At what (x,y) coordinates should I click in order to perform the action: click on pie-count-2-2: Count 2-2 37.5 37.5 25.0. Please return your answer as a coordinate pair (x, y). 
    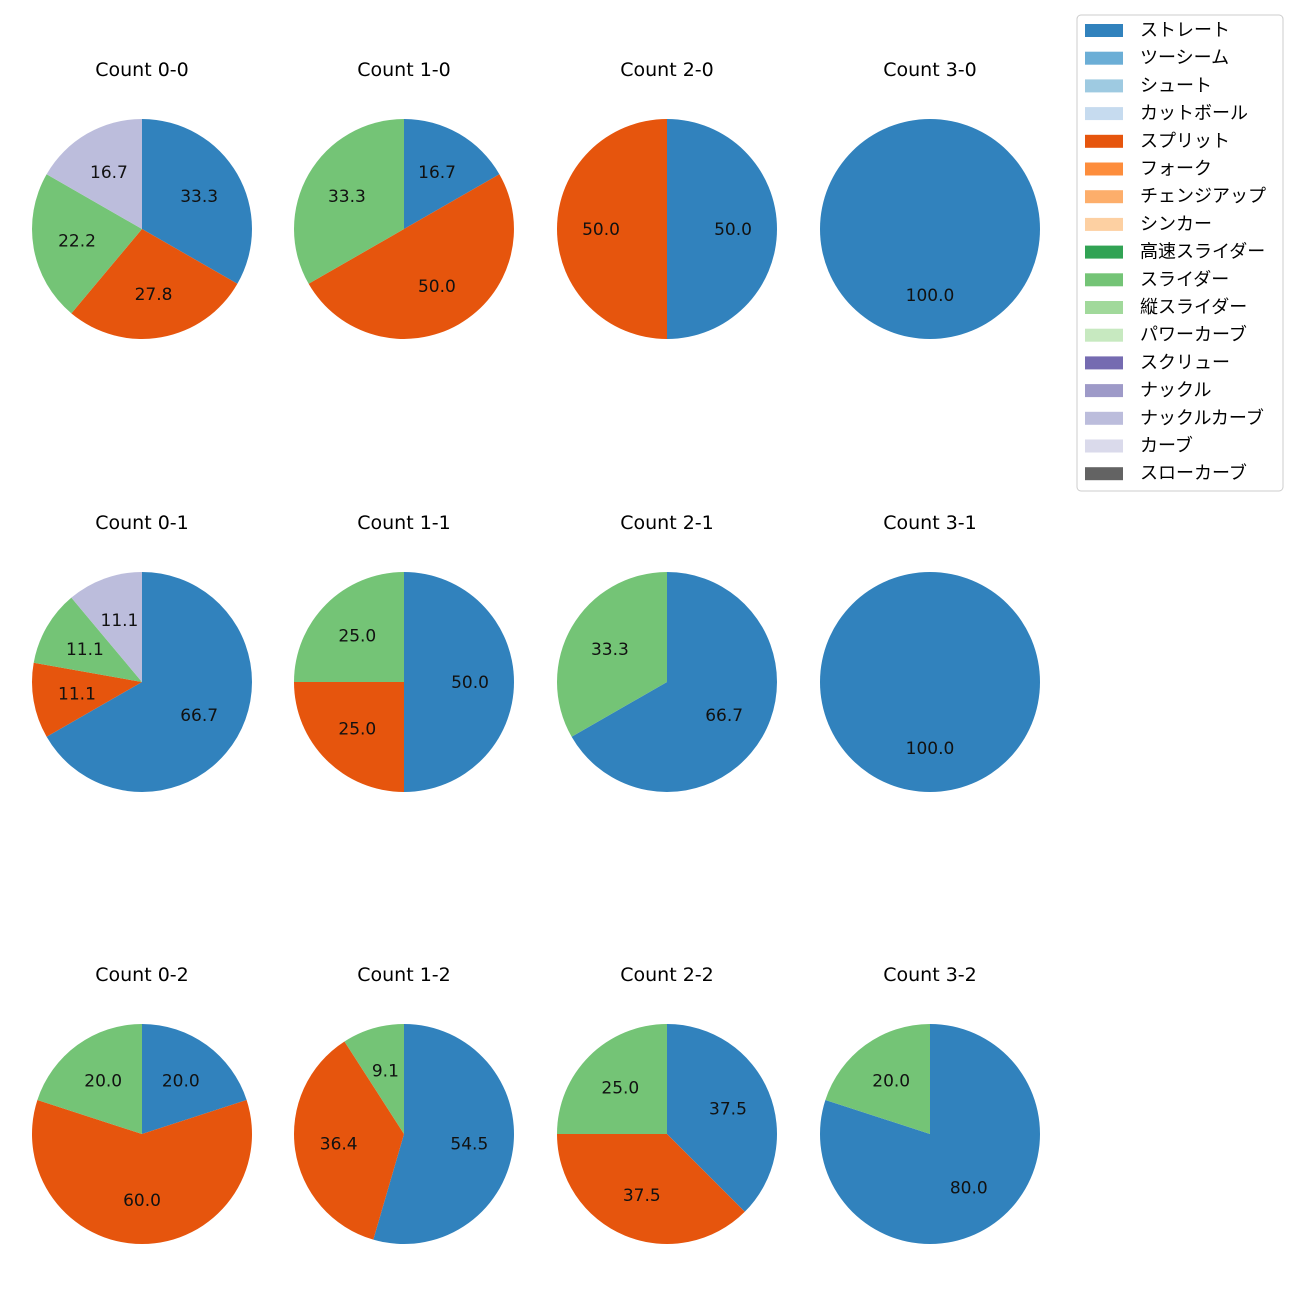
    Looking at the image, I should click on (667, 1104).